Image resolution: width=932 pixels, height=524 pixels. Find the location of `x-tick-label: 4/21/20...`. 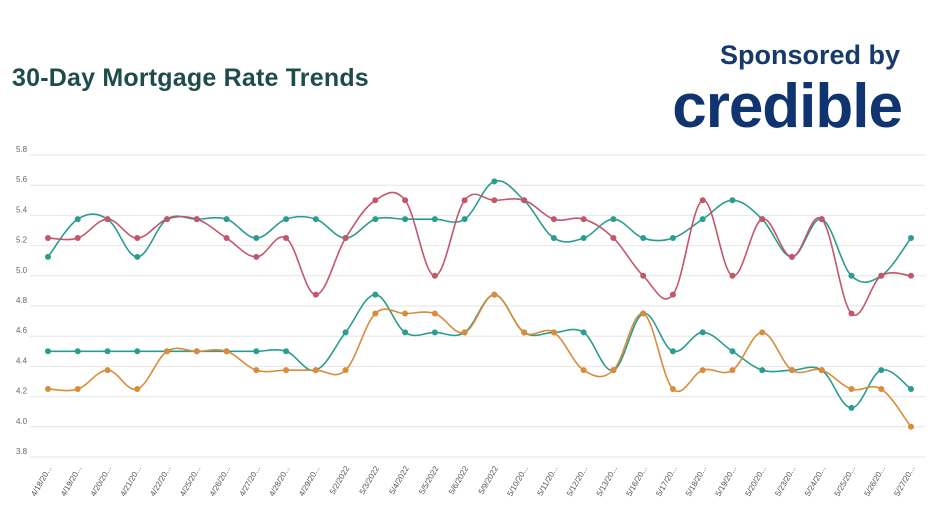

x-tick-label: 4/21/20... is located at coordinates (131, 481).